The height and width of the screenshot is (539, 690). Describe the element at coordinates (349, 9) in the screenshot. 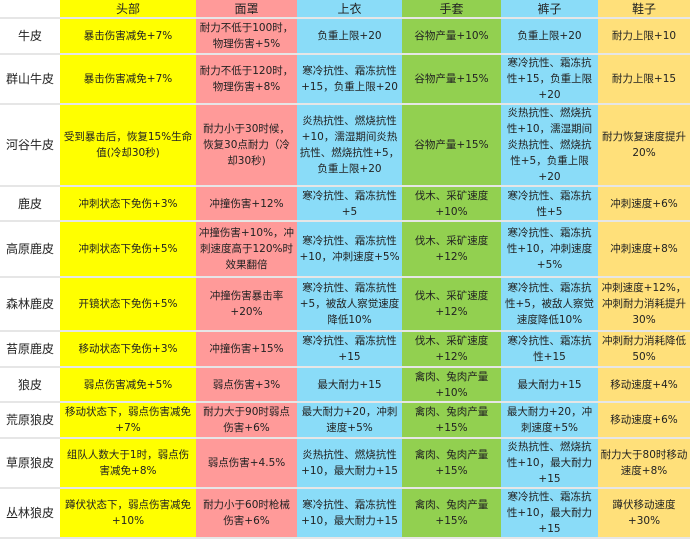

I see `column-header: 上衣` at that location.